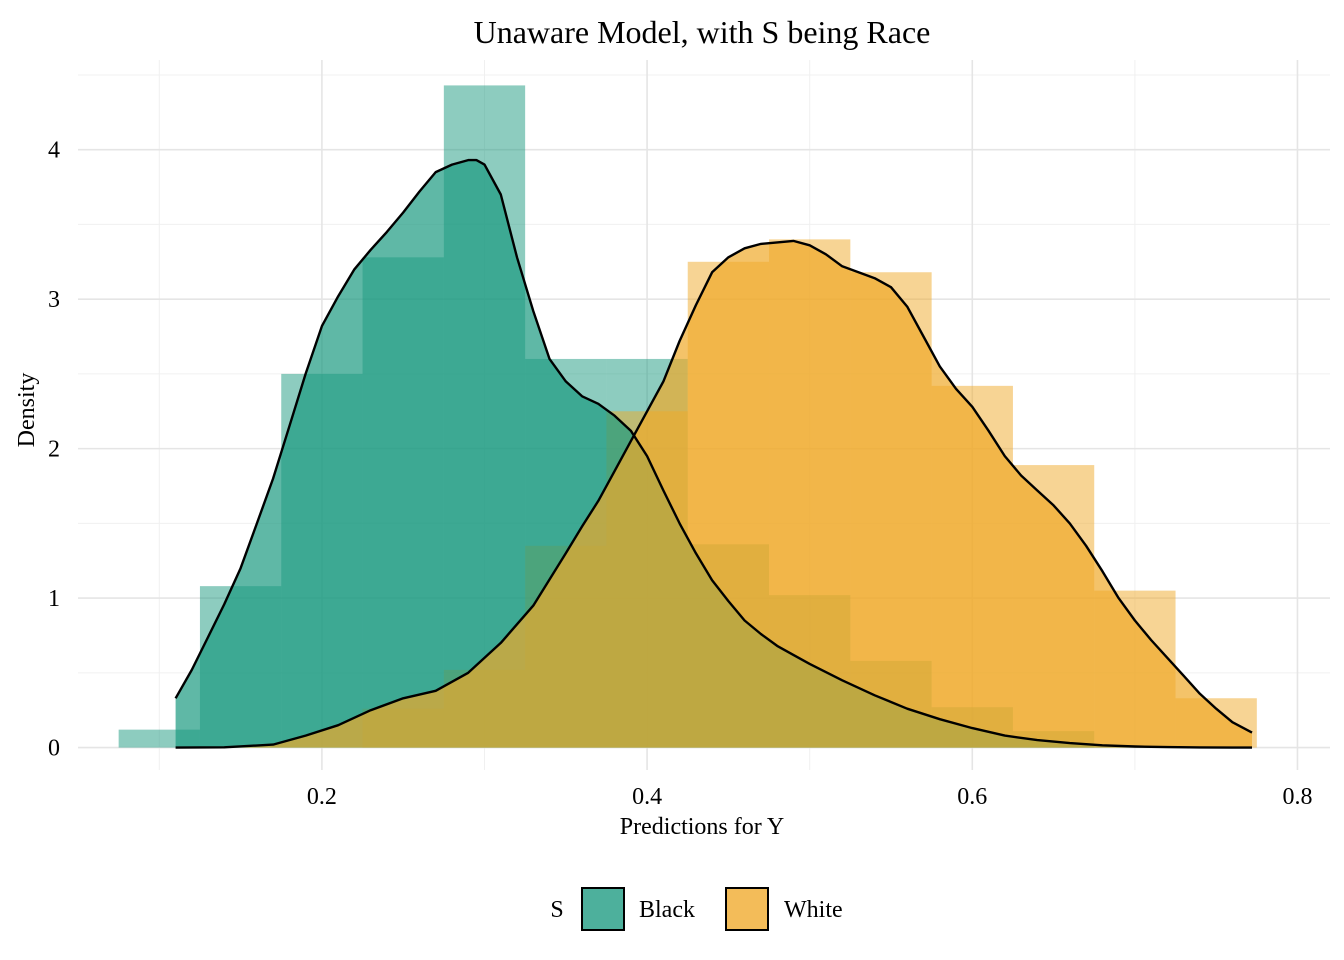  I want to click on legend-swatch-black, so click(603, 909).